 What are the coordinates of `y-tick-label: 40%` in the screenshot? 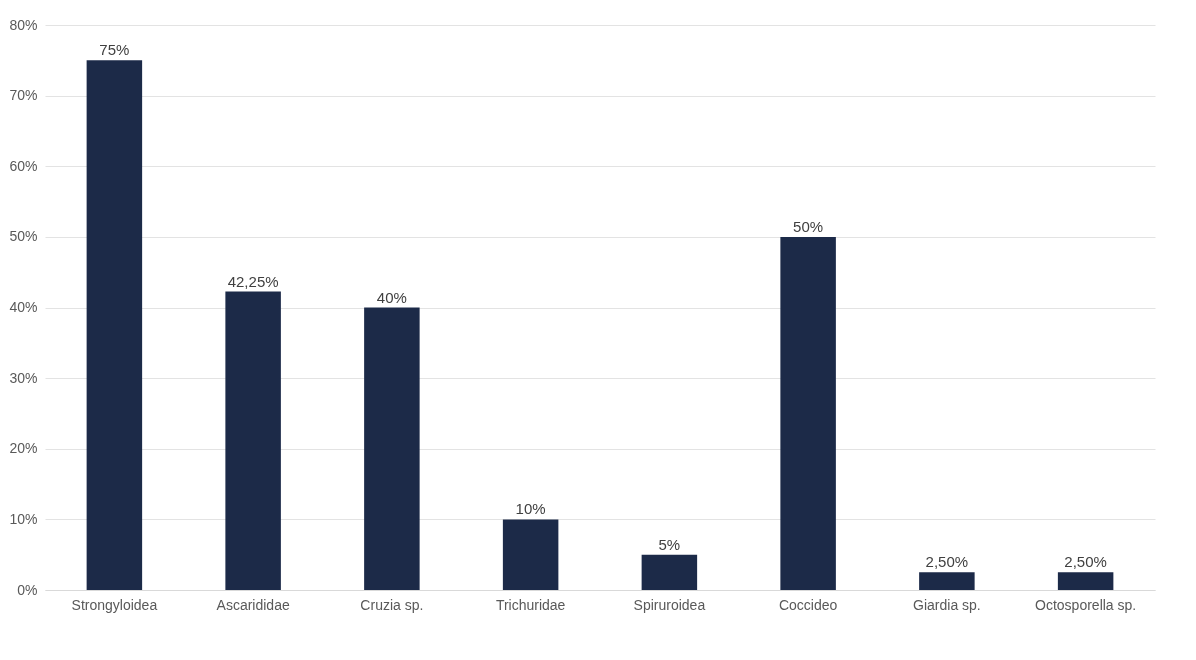 It's located at (23, 307).